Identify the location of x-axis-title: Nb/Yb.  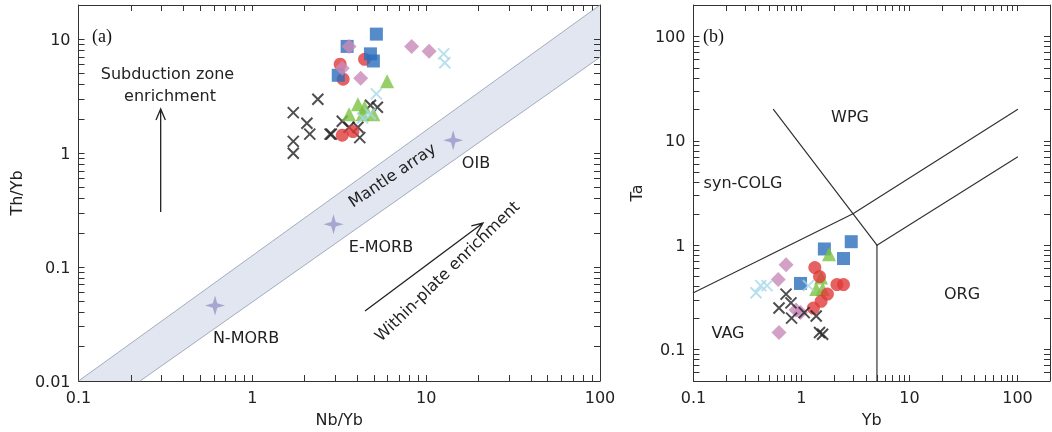
(339, 419).